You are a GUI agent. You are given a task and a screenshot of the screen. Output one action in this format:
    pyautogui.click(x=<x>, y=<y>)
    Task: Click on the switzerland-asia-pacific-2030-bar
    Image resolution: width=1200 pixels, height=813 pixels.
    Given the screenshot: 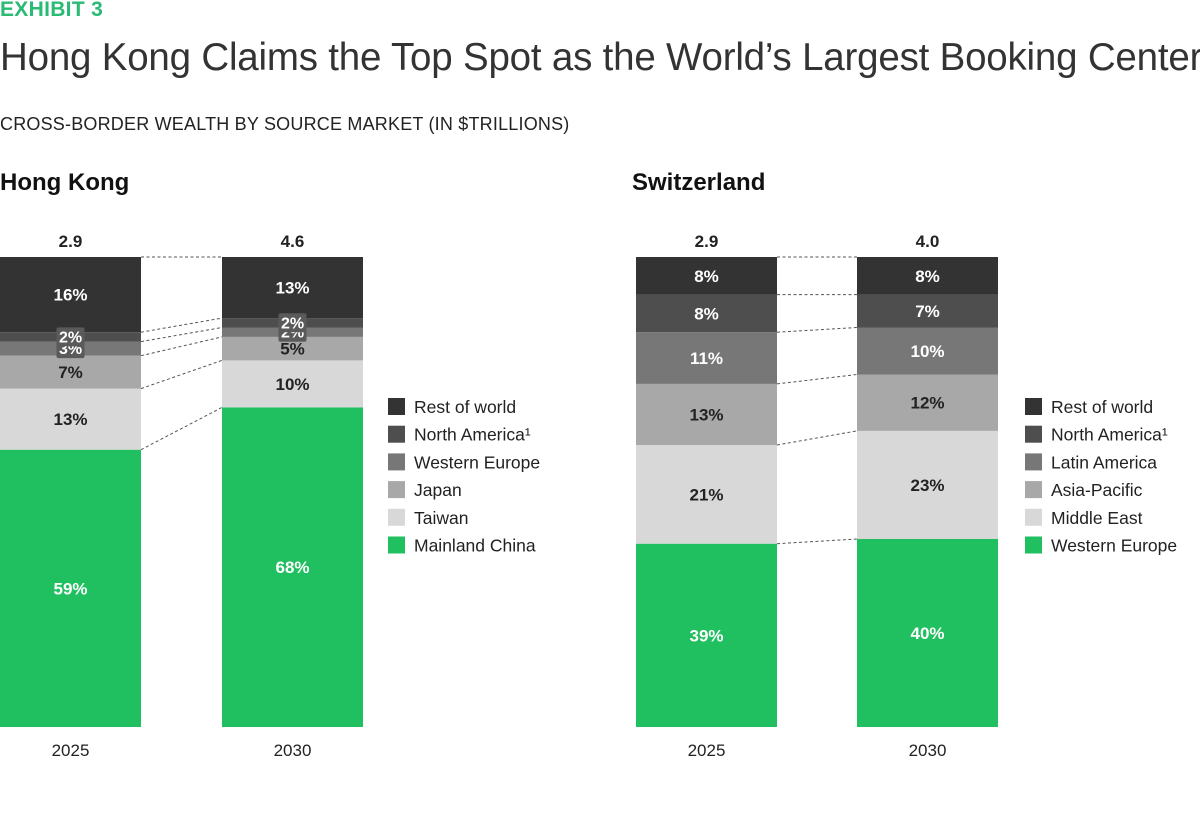 What is the action you would take?
    pyautogui.click(x=927, y=402)
    